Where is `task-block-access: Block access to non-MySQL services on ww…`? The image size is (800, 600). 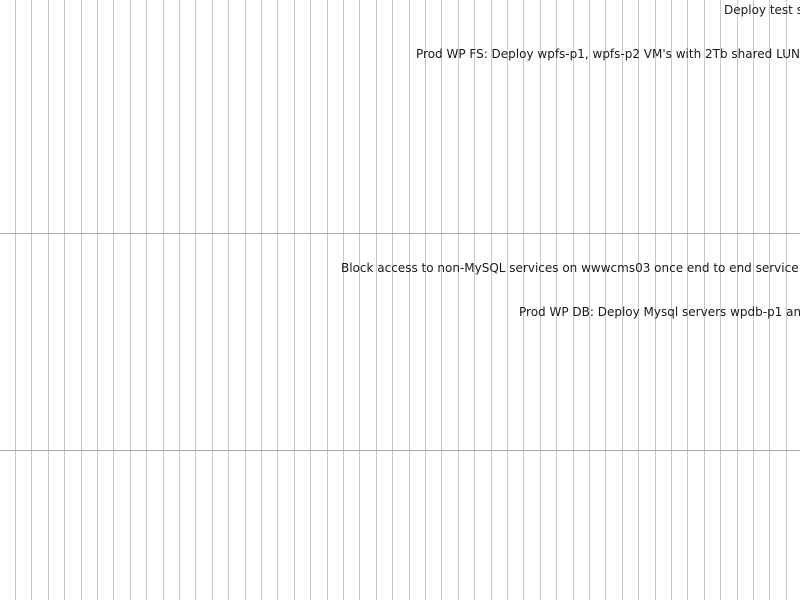
task-block-access: Block access to non-MySQL services on ww… is located at coordinates (570, 268).